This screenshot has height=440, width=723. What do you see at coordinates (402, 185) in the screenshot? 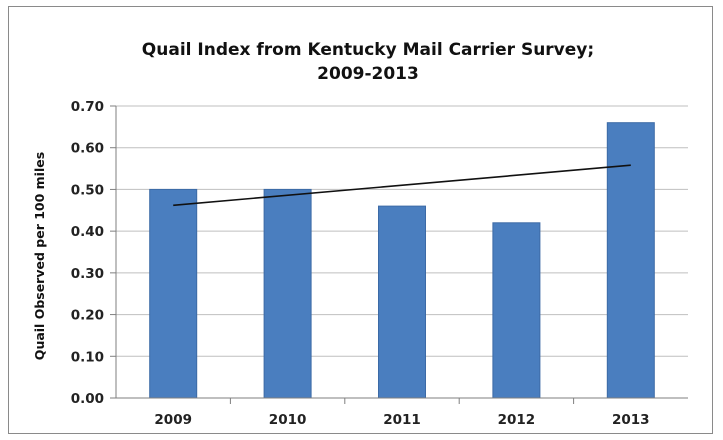
I see `trendline` at bounding box center [402, 185].